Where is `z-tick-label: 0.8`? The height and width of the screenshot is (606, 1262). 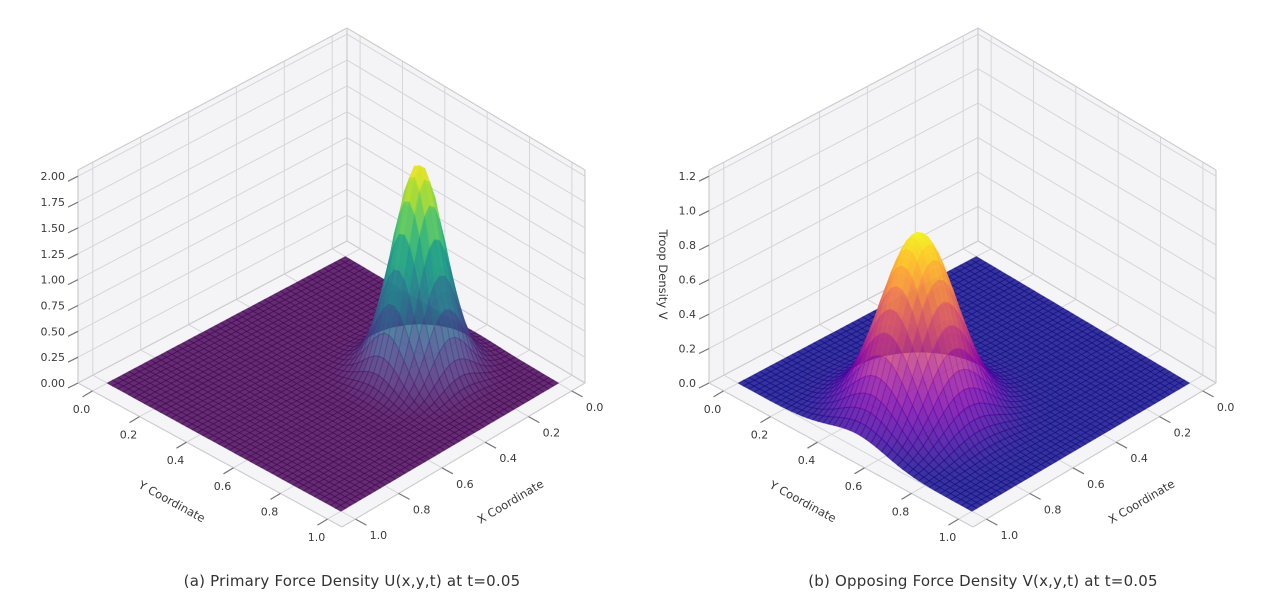 z-tick-label: 0.8 is located at coordinates (688, 245).